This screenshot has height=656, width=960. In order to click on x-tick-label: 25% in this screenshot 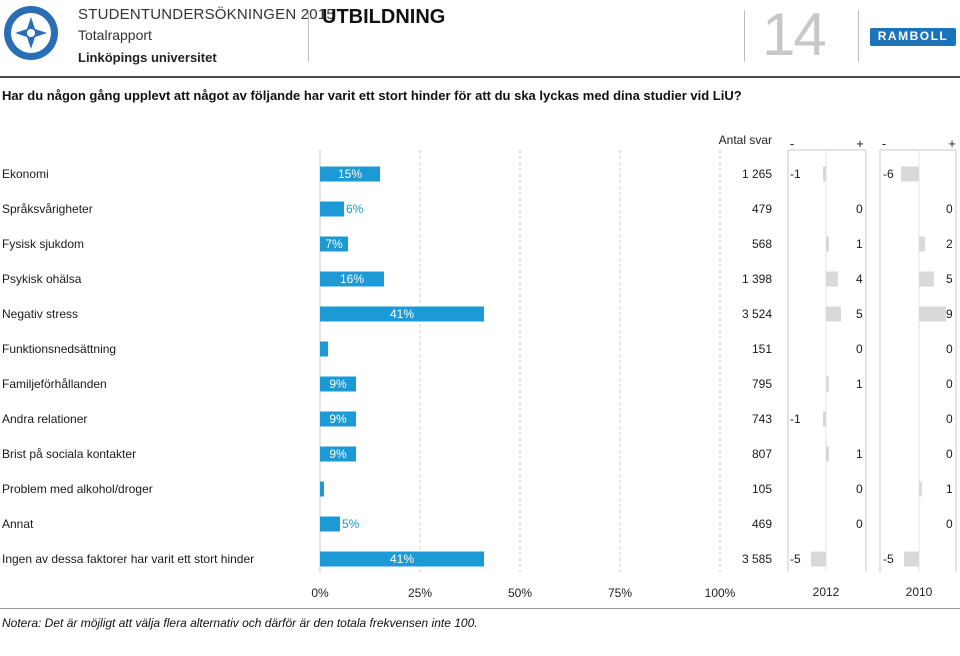, I will do `click(420, 593)`.